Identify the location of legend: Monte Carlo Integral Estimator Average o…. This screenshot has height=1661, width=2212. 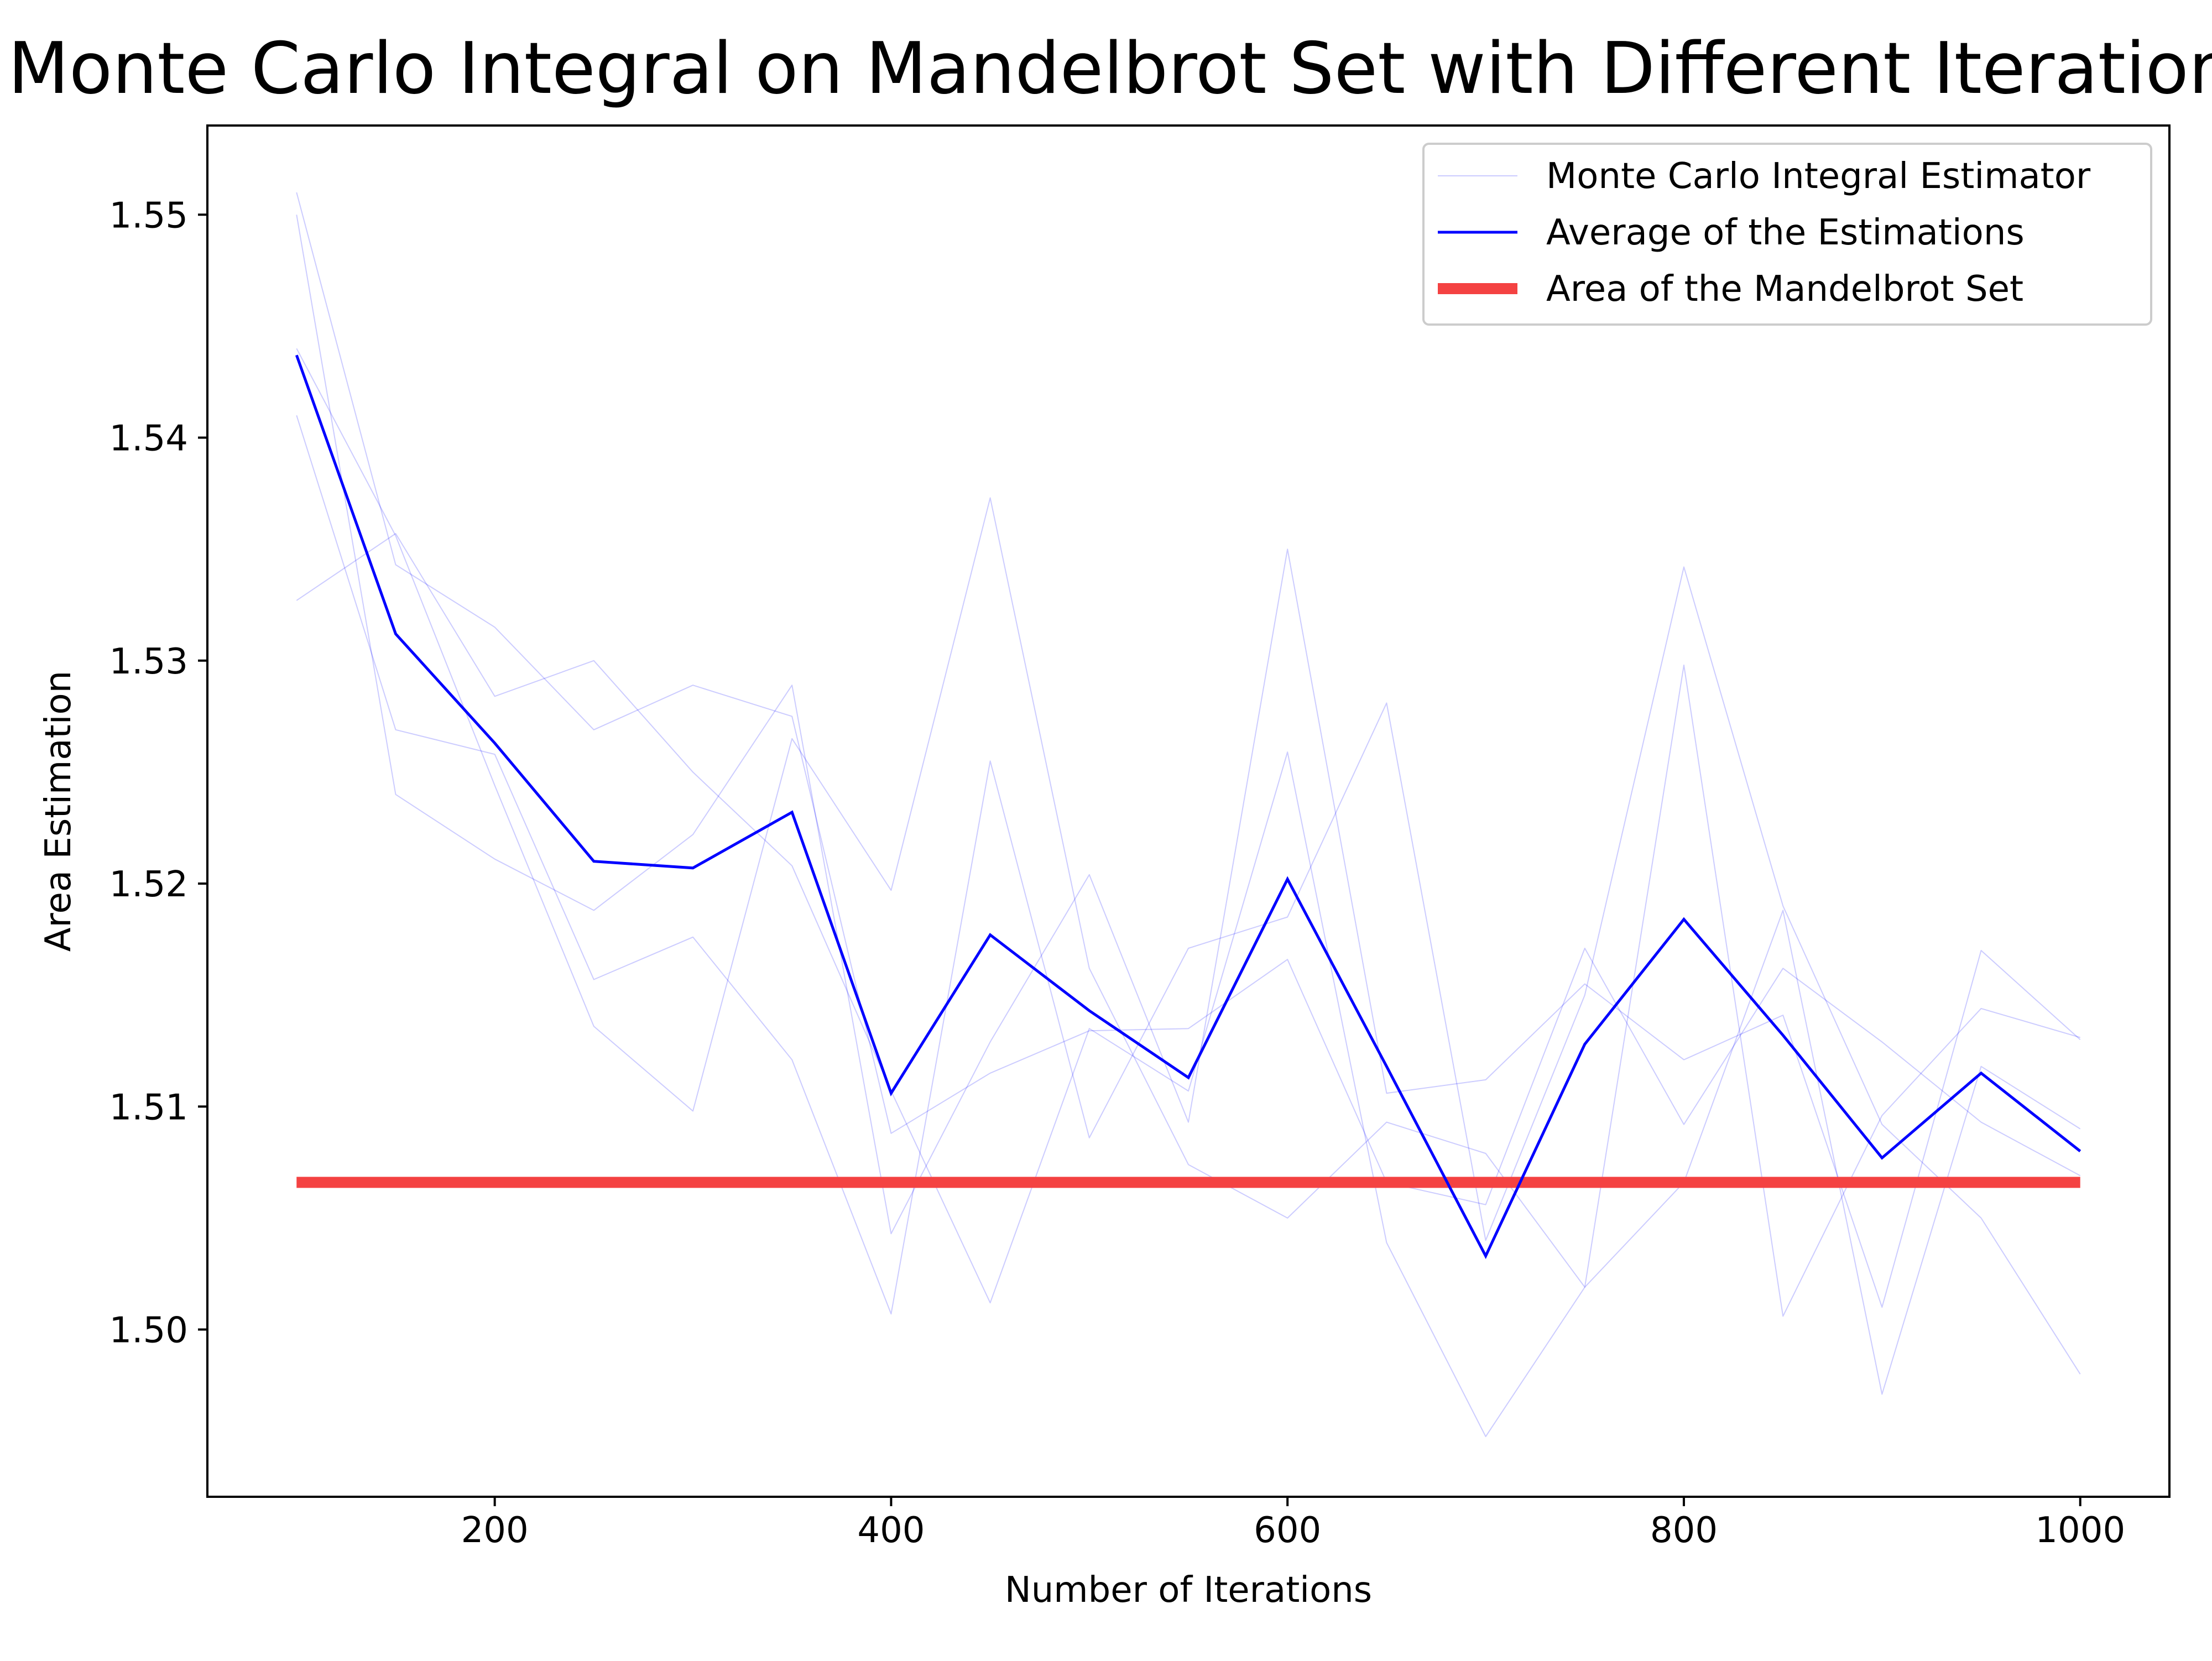
(1787, 235).